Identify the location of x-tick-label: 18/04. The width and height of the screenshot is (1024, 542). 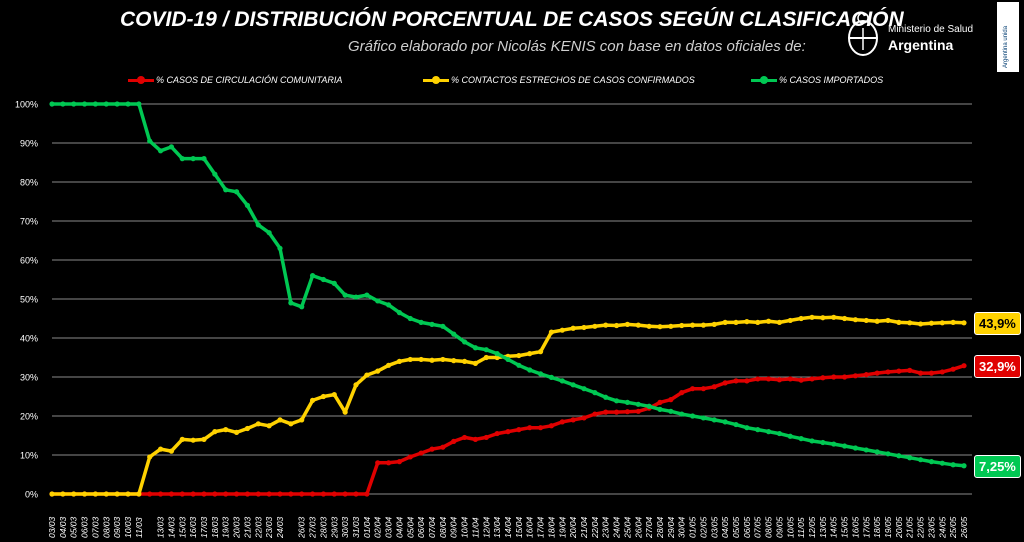
(551, 527).